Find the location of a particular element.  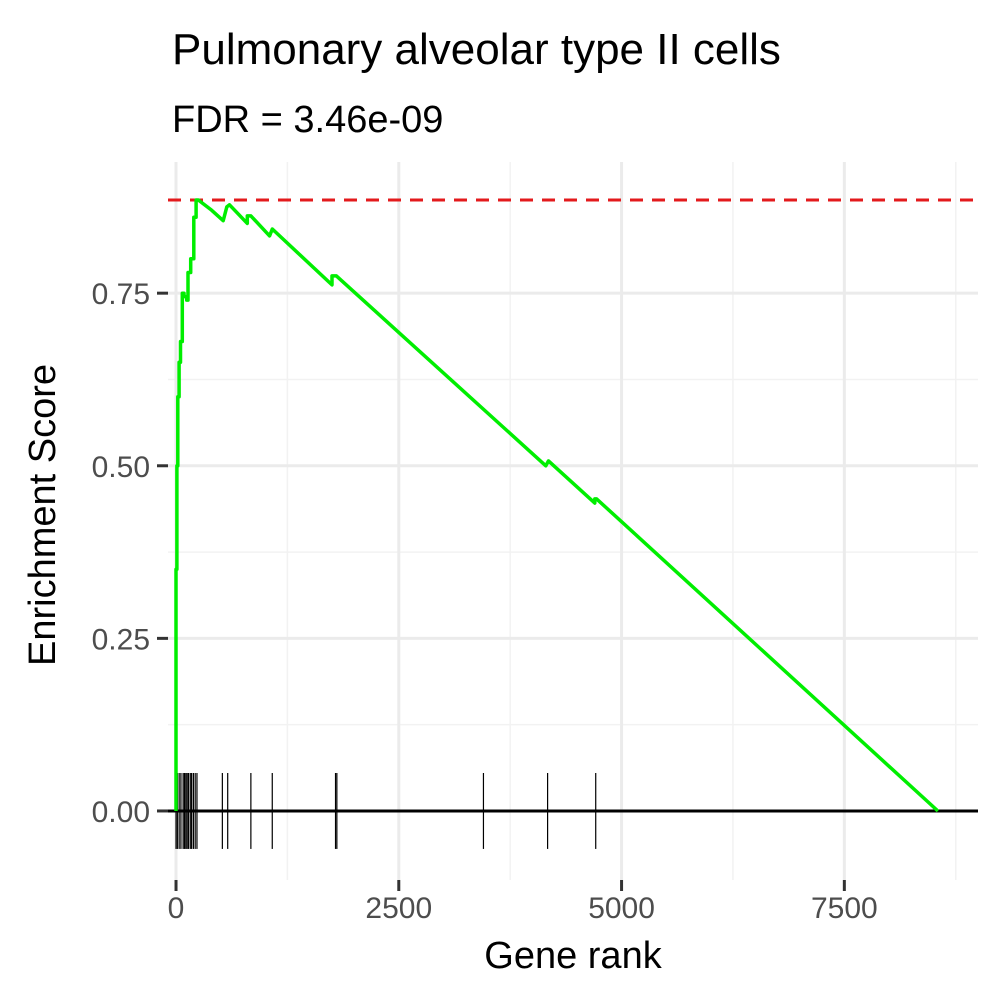

y-tick-label: 0.50 is located at coordinates (121, 467).